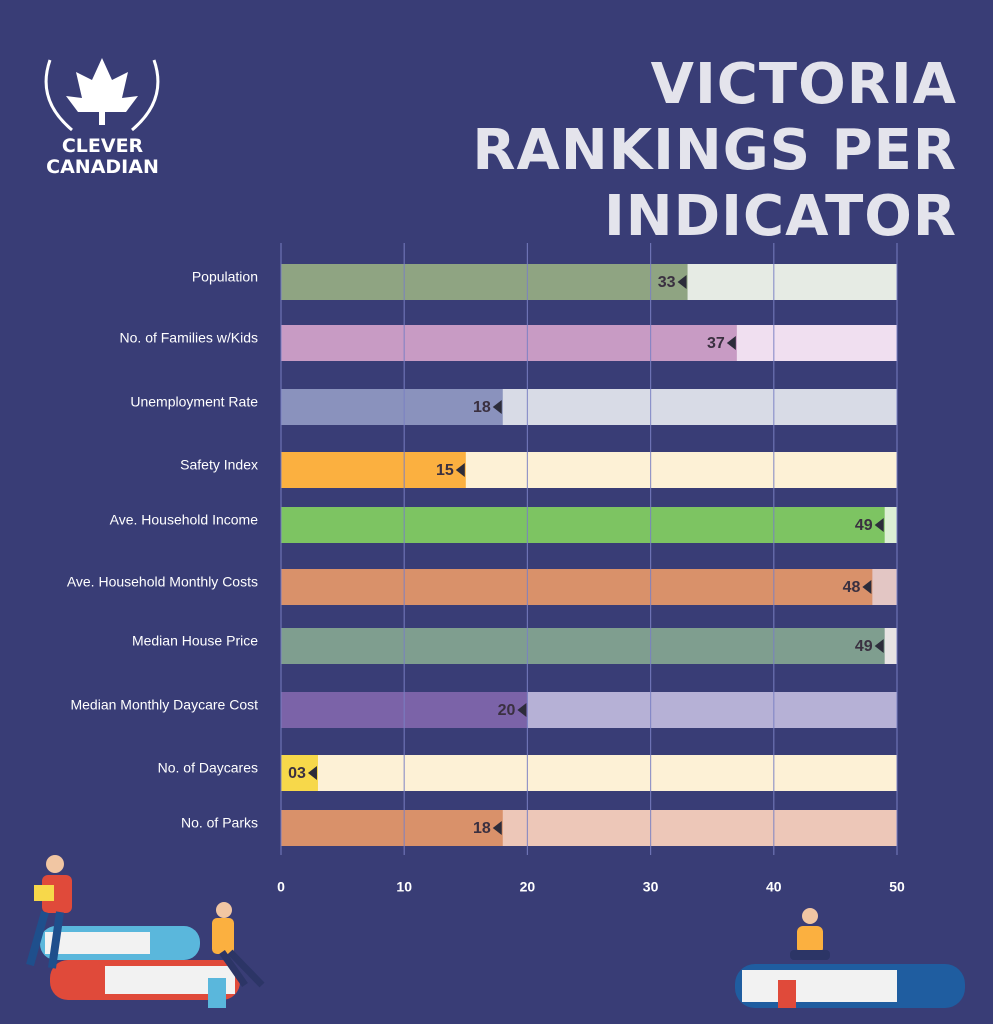 This screenshot has height=1024, width=993. Describe the element at coordinates (145, 931) in the screenshot. I see `reader-illustration` at that location.